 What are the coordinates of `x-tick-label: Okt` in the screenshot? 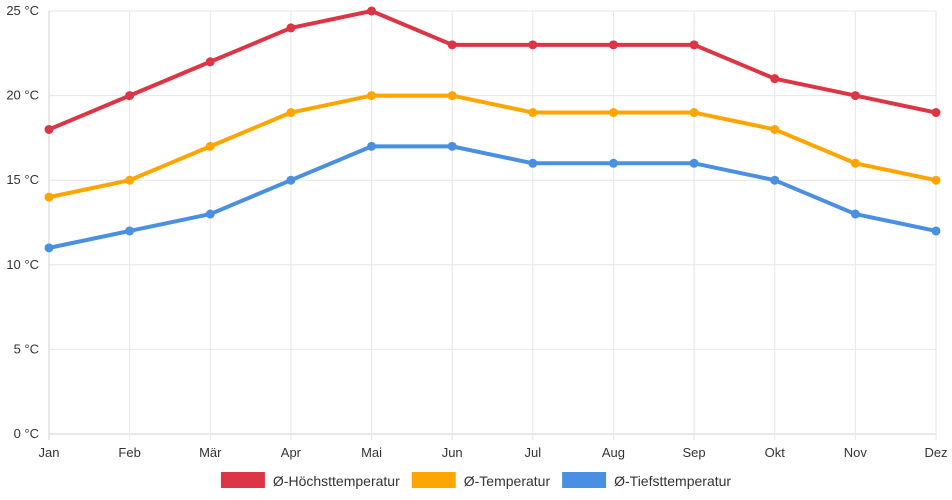 It's located at (775, 452).